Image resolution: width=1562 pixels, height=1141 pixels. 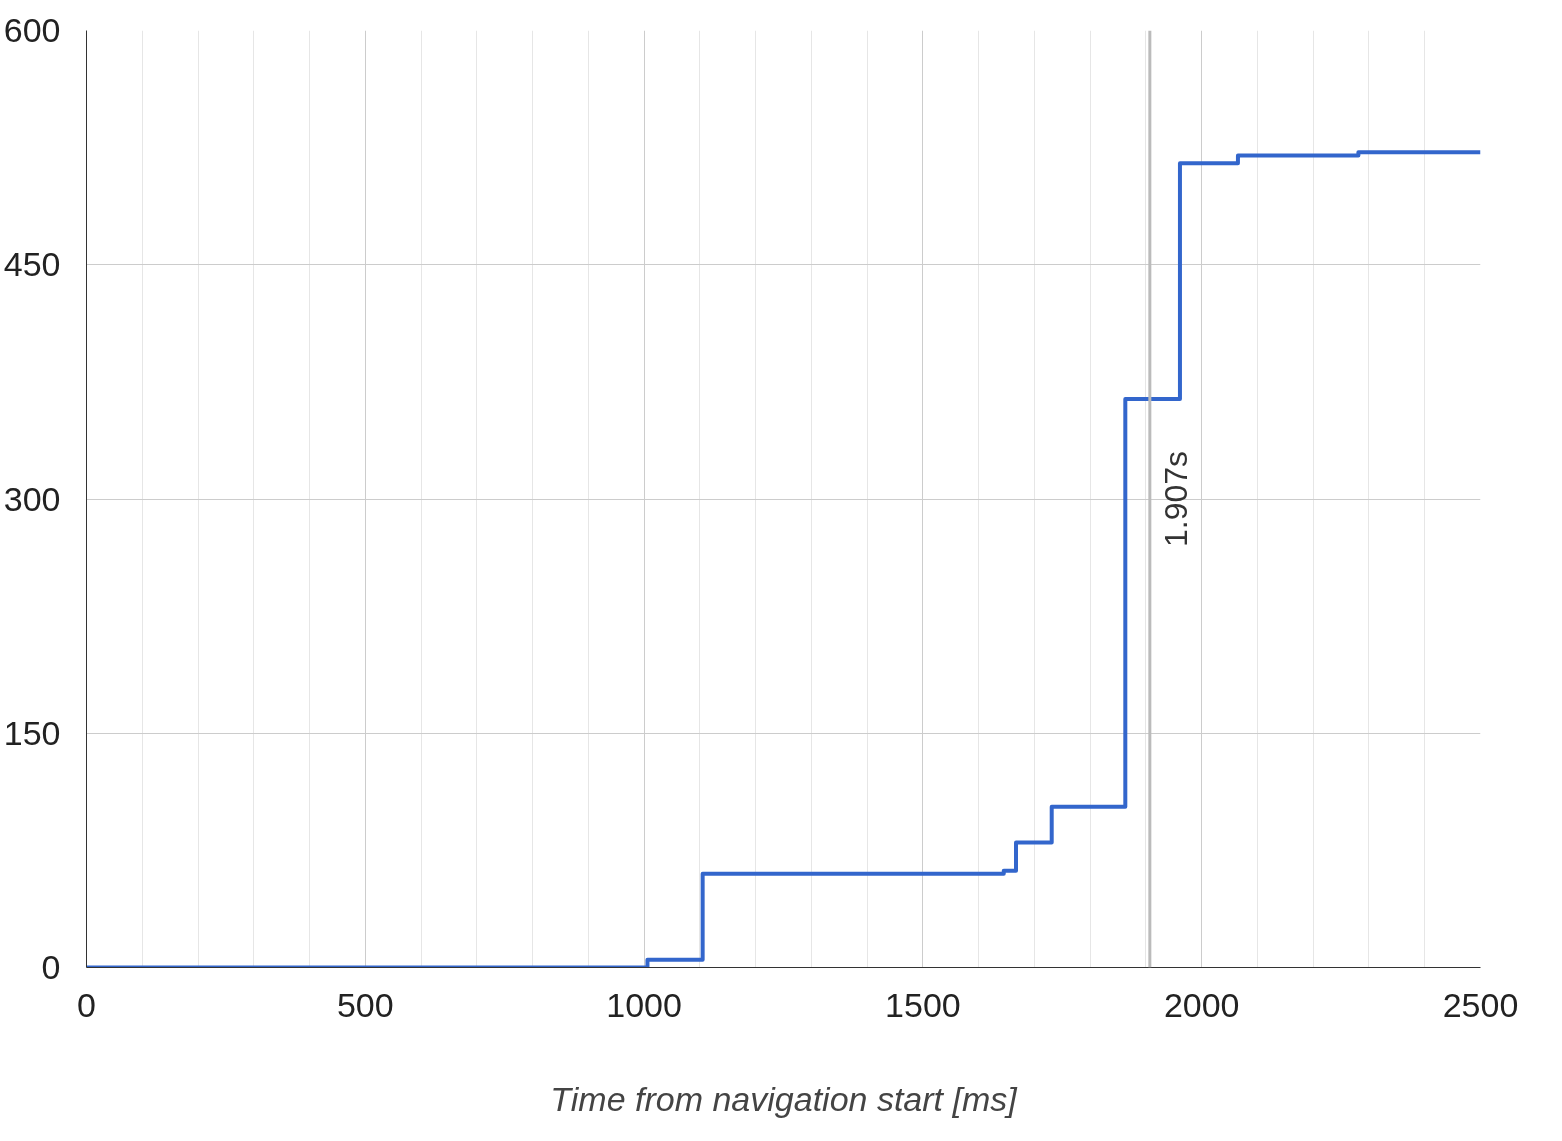 I want to click on x-tick-label: 1500, so click(x=923, y=1004).